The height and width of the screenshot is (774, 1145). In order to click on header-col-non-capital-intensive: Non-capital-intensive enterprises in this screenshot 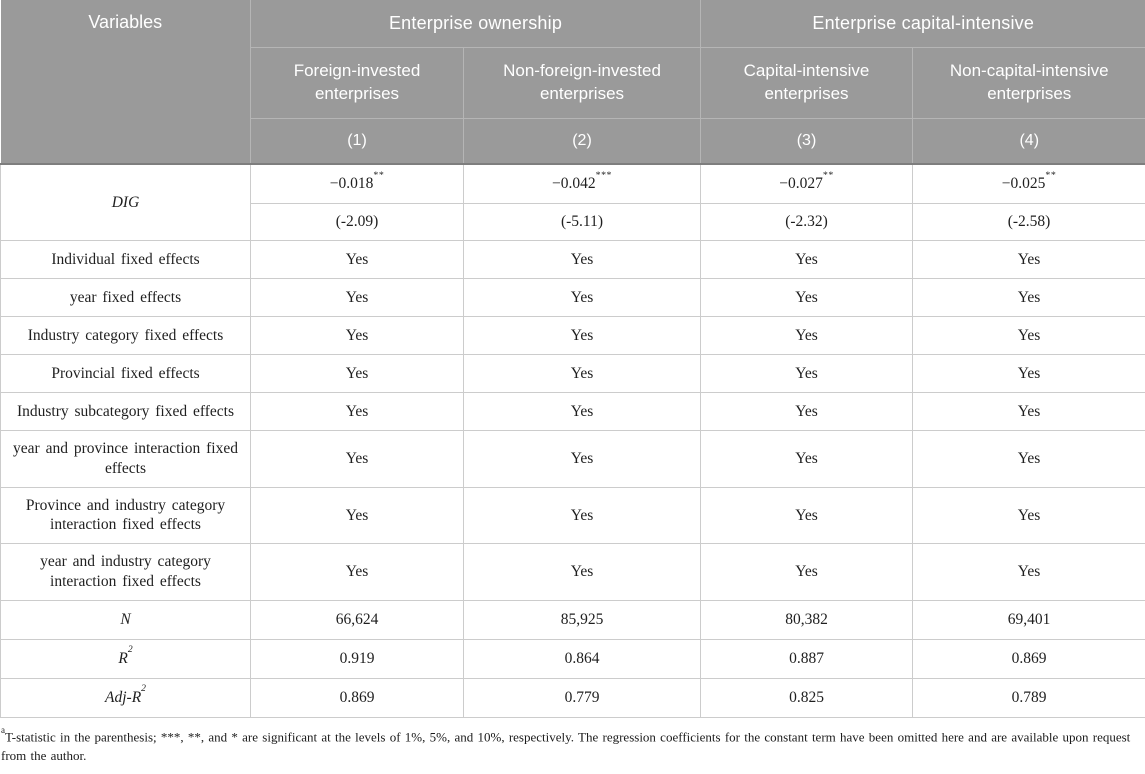, I will do `click(1028, 82)`.